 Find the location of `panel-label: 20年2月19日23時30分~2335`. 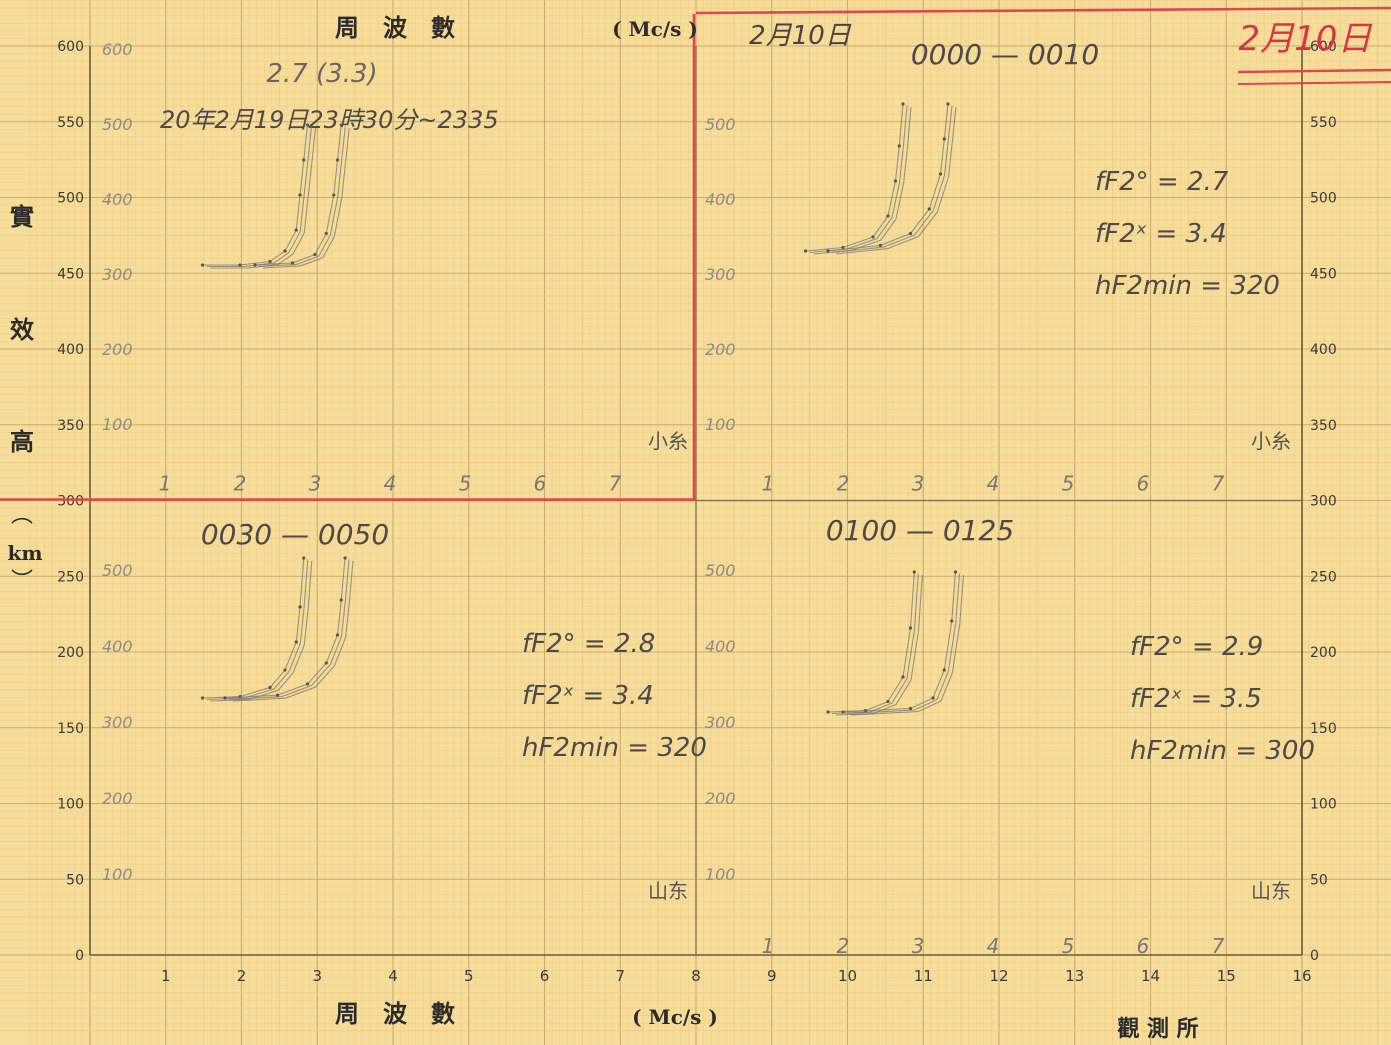

panel-label: 20年2月19日23時30分~2335 is located at coordinates (329, 120).